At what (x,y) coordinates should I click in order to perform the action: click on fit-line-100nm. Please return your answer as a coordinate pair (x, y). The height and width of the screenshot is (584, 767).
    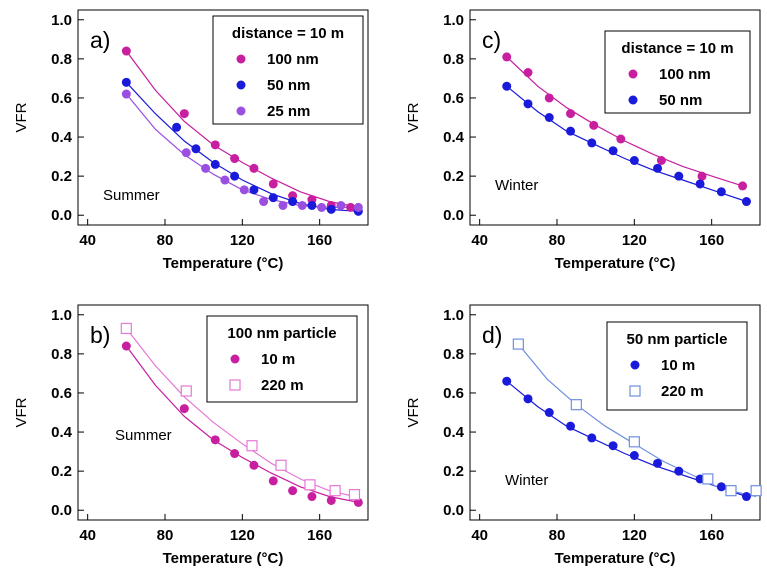
    Looking at the image, I should click on (242, 129).